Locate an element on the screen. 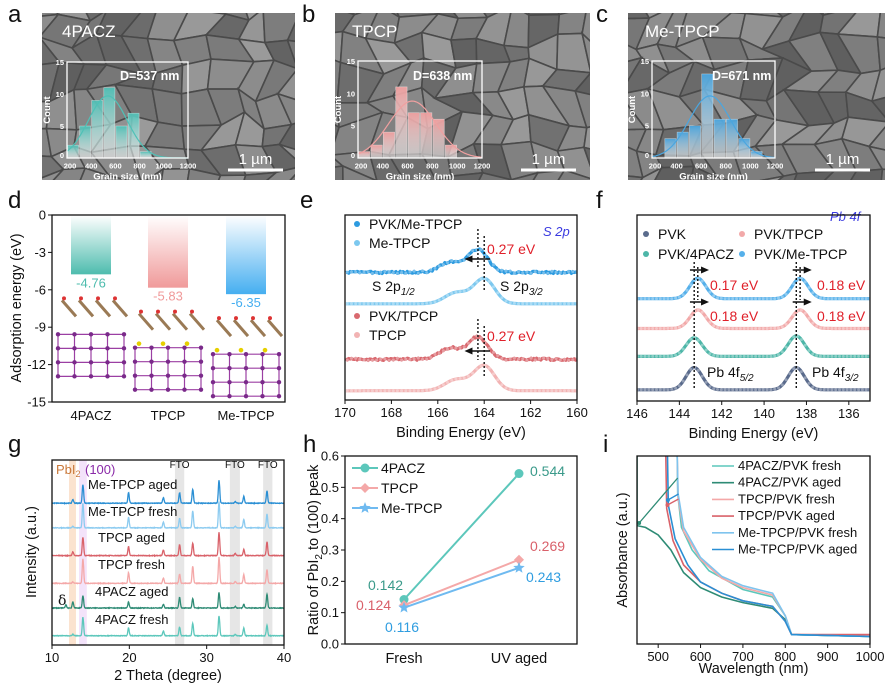 This screenshot has width=892, height=687. x-tick-label: 10 is located at coordinates (52, 657).